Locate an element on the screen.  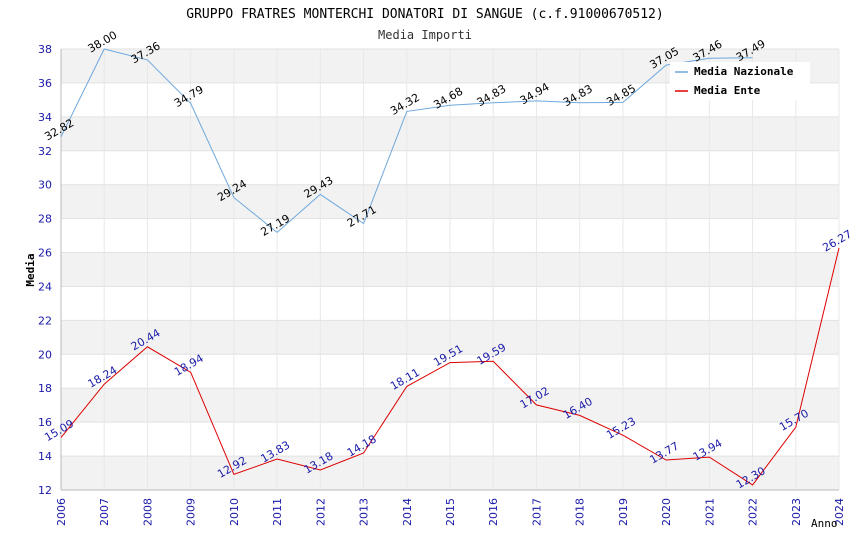
y-tick-label: 12 is located at coordinates (45, 490).